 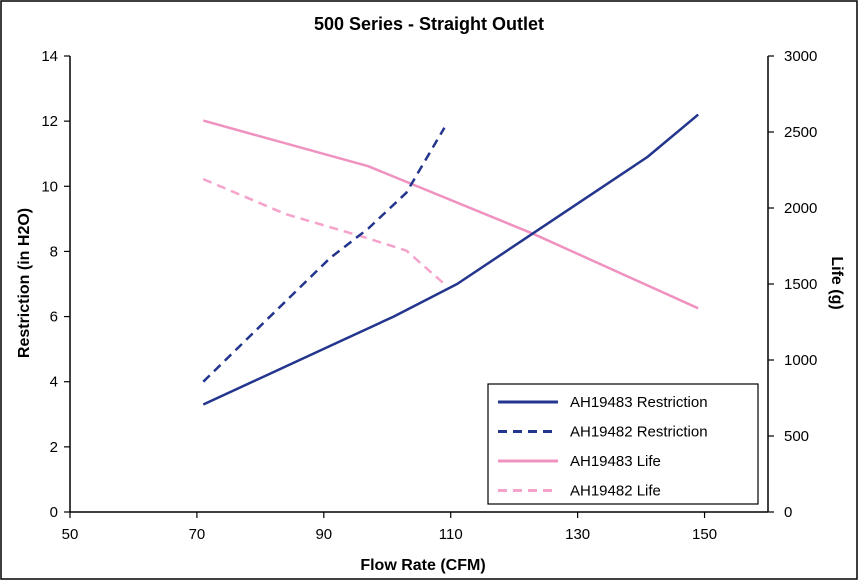 What do you see at coordinates (24, 283) in the screenshot?
I see `y-axis-title: Restriction (in H2O)` at bounding box center [24, 283].